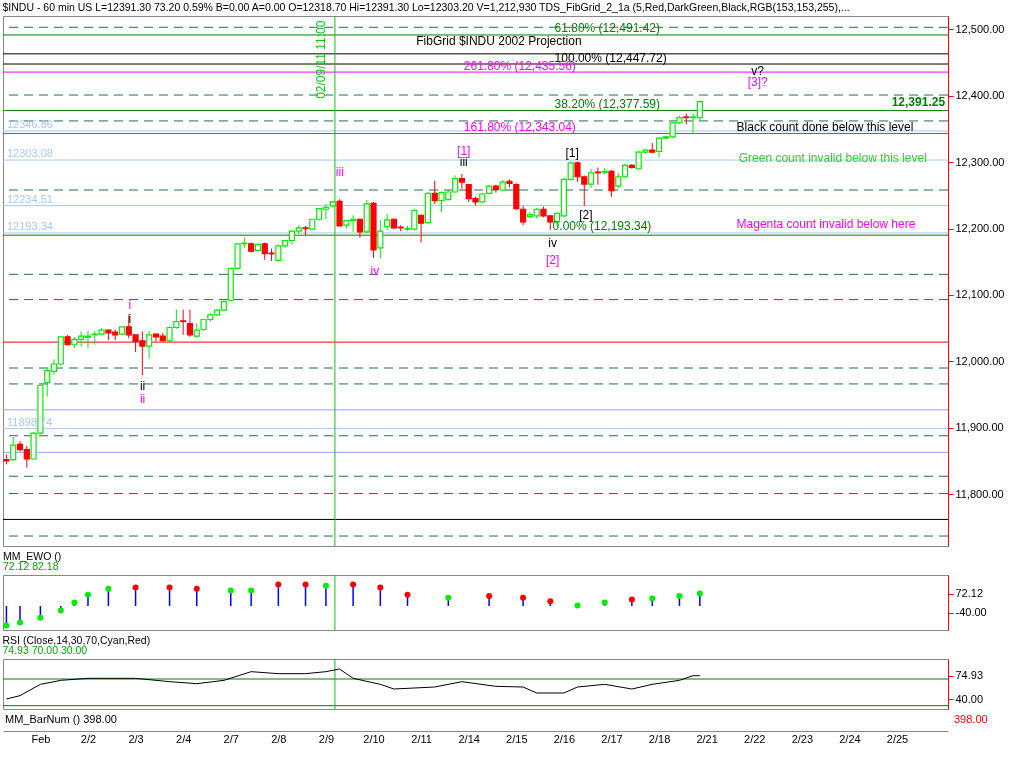 Image resolution: width=1024 pixels, height=768 pixels. Describe the element at coordinates (971, 719) in the screenshot. I see `text: 398.00` at that location.